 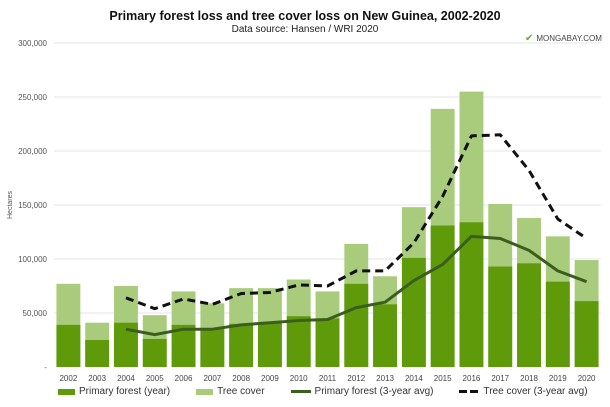 What do you see at coordinates (414, 378) in the screenshot?
I see `x-tick-label: 2014` at bounding box center [414, 378].